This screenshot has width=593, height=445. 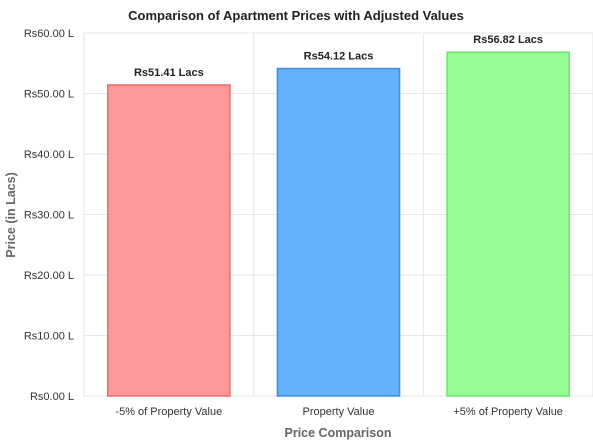 What do you see at coordinates (168, 412) in the screenshot?
I see `x-tick-label-0: -5% of Property Value` at bounding box center [168, 412].